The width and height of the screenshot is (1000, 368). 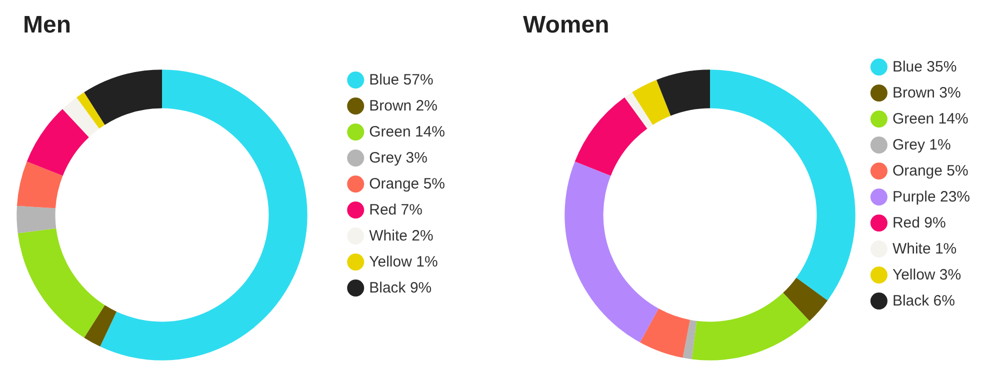 What do you see at coordinates (401, 80) in the screenshot?
I see `legend-label: Blue 57%` at bounding box center [401, 80].